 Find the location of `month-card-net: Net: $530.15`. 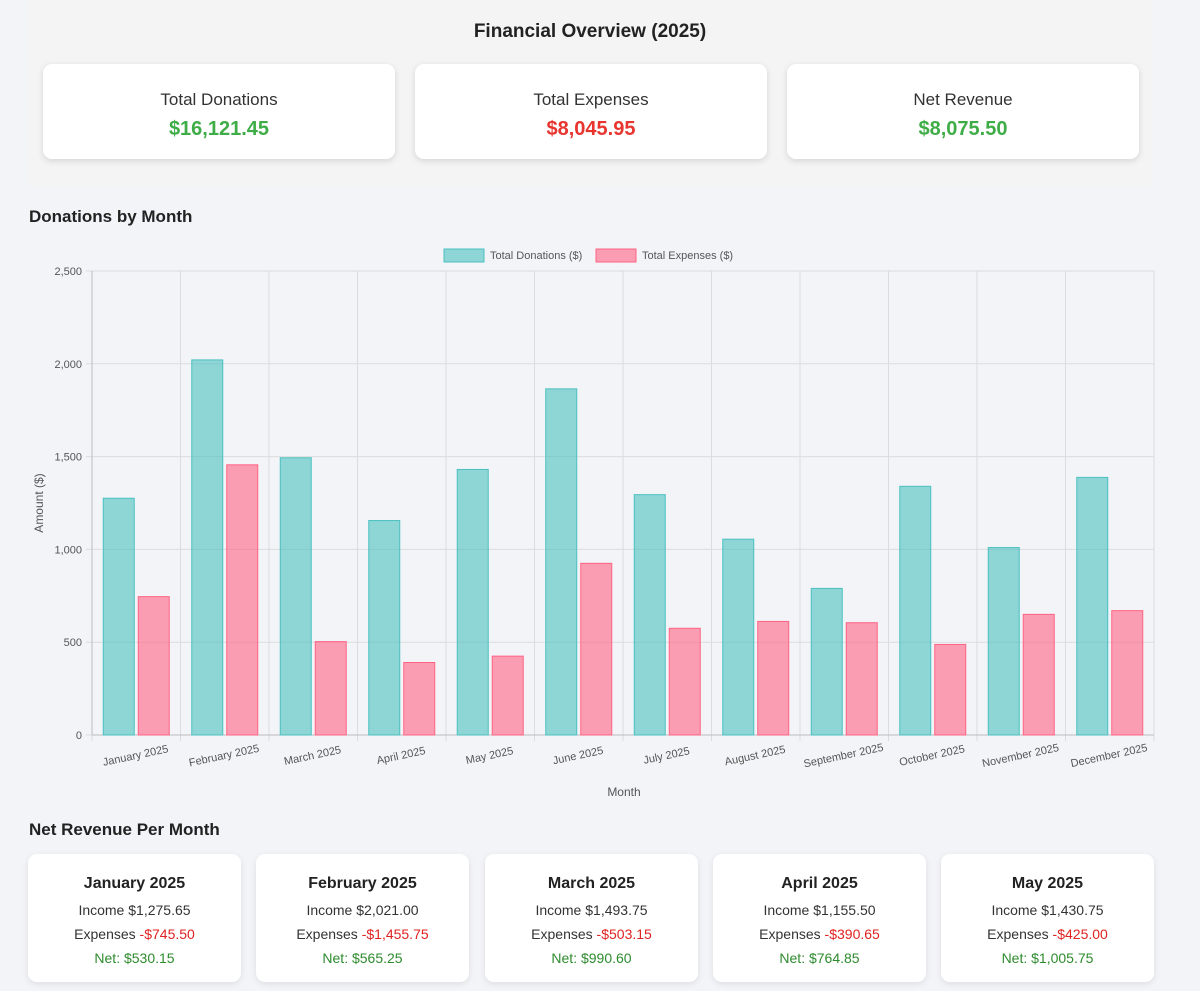

month-card-net: Net: $530.15 is located at coordinates (134, 958).